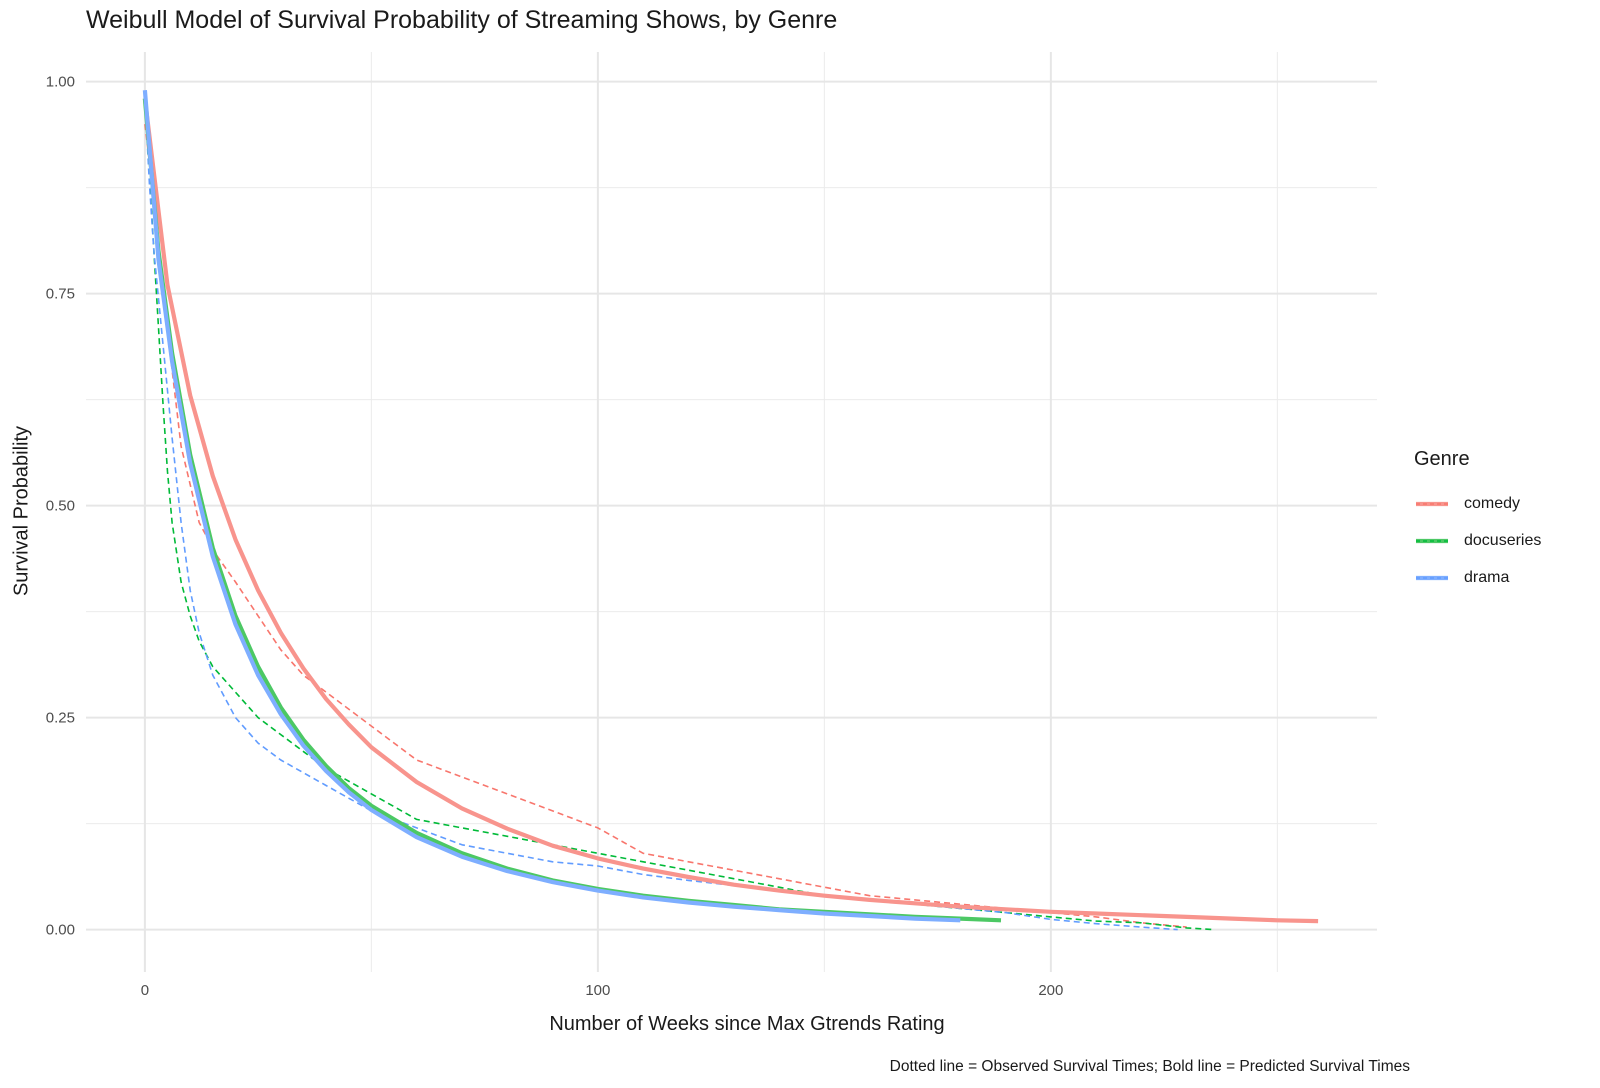 This screenshot has width=1600, height=1088. I want to click on legend-key-drama, so click(1432, 577).